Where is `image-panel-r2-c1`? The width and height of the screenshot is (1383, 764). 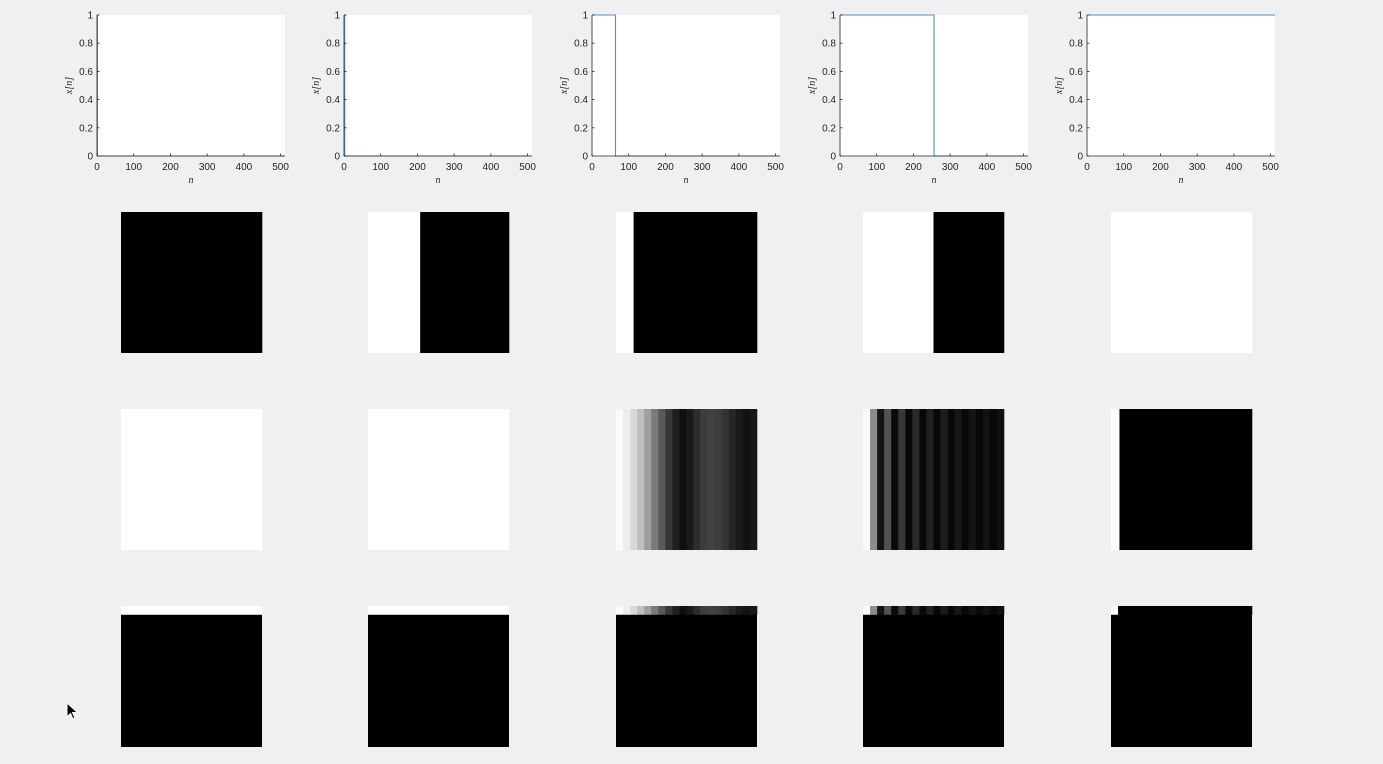
image-panel-r2-c1 is located at coordinates (192, 282).